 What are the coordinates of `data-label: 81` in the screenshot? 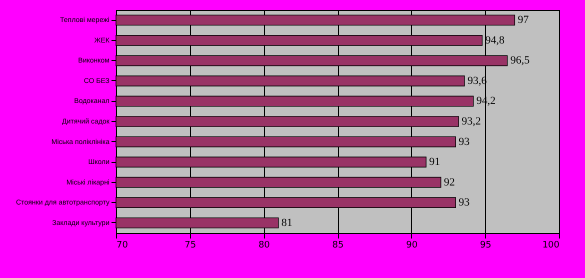 It's located at (286, 222).